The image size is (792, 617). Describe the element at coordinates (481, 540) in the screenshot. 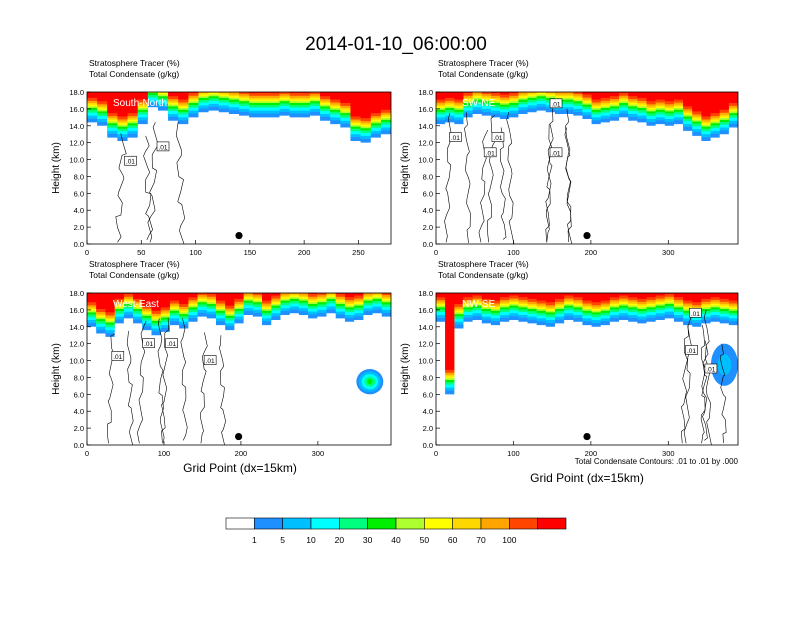

I see `colorbar-label: 70` at that location.